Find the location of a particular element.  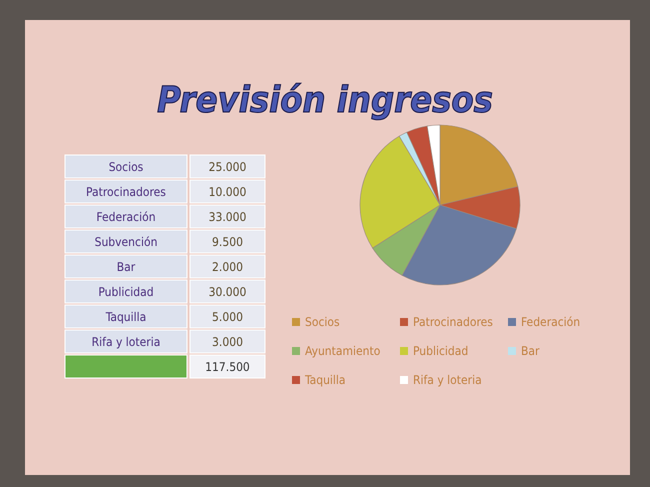

legend-label: Socios is located at coordinates (322, 322).